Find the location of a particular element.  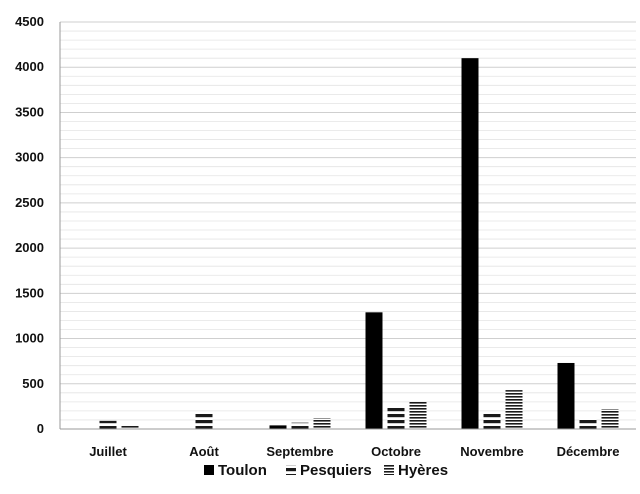

legend-item: Toulon is located at coordinates (235, 470).